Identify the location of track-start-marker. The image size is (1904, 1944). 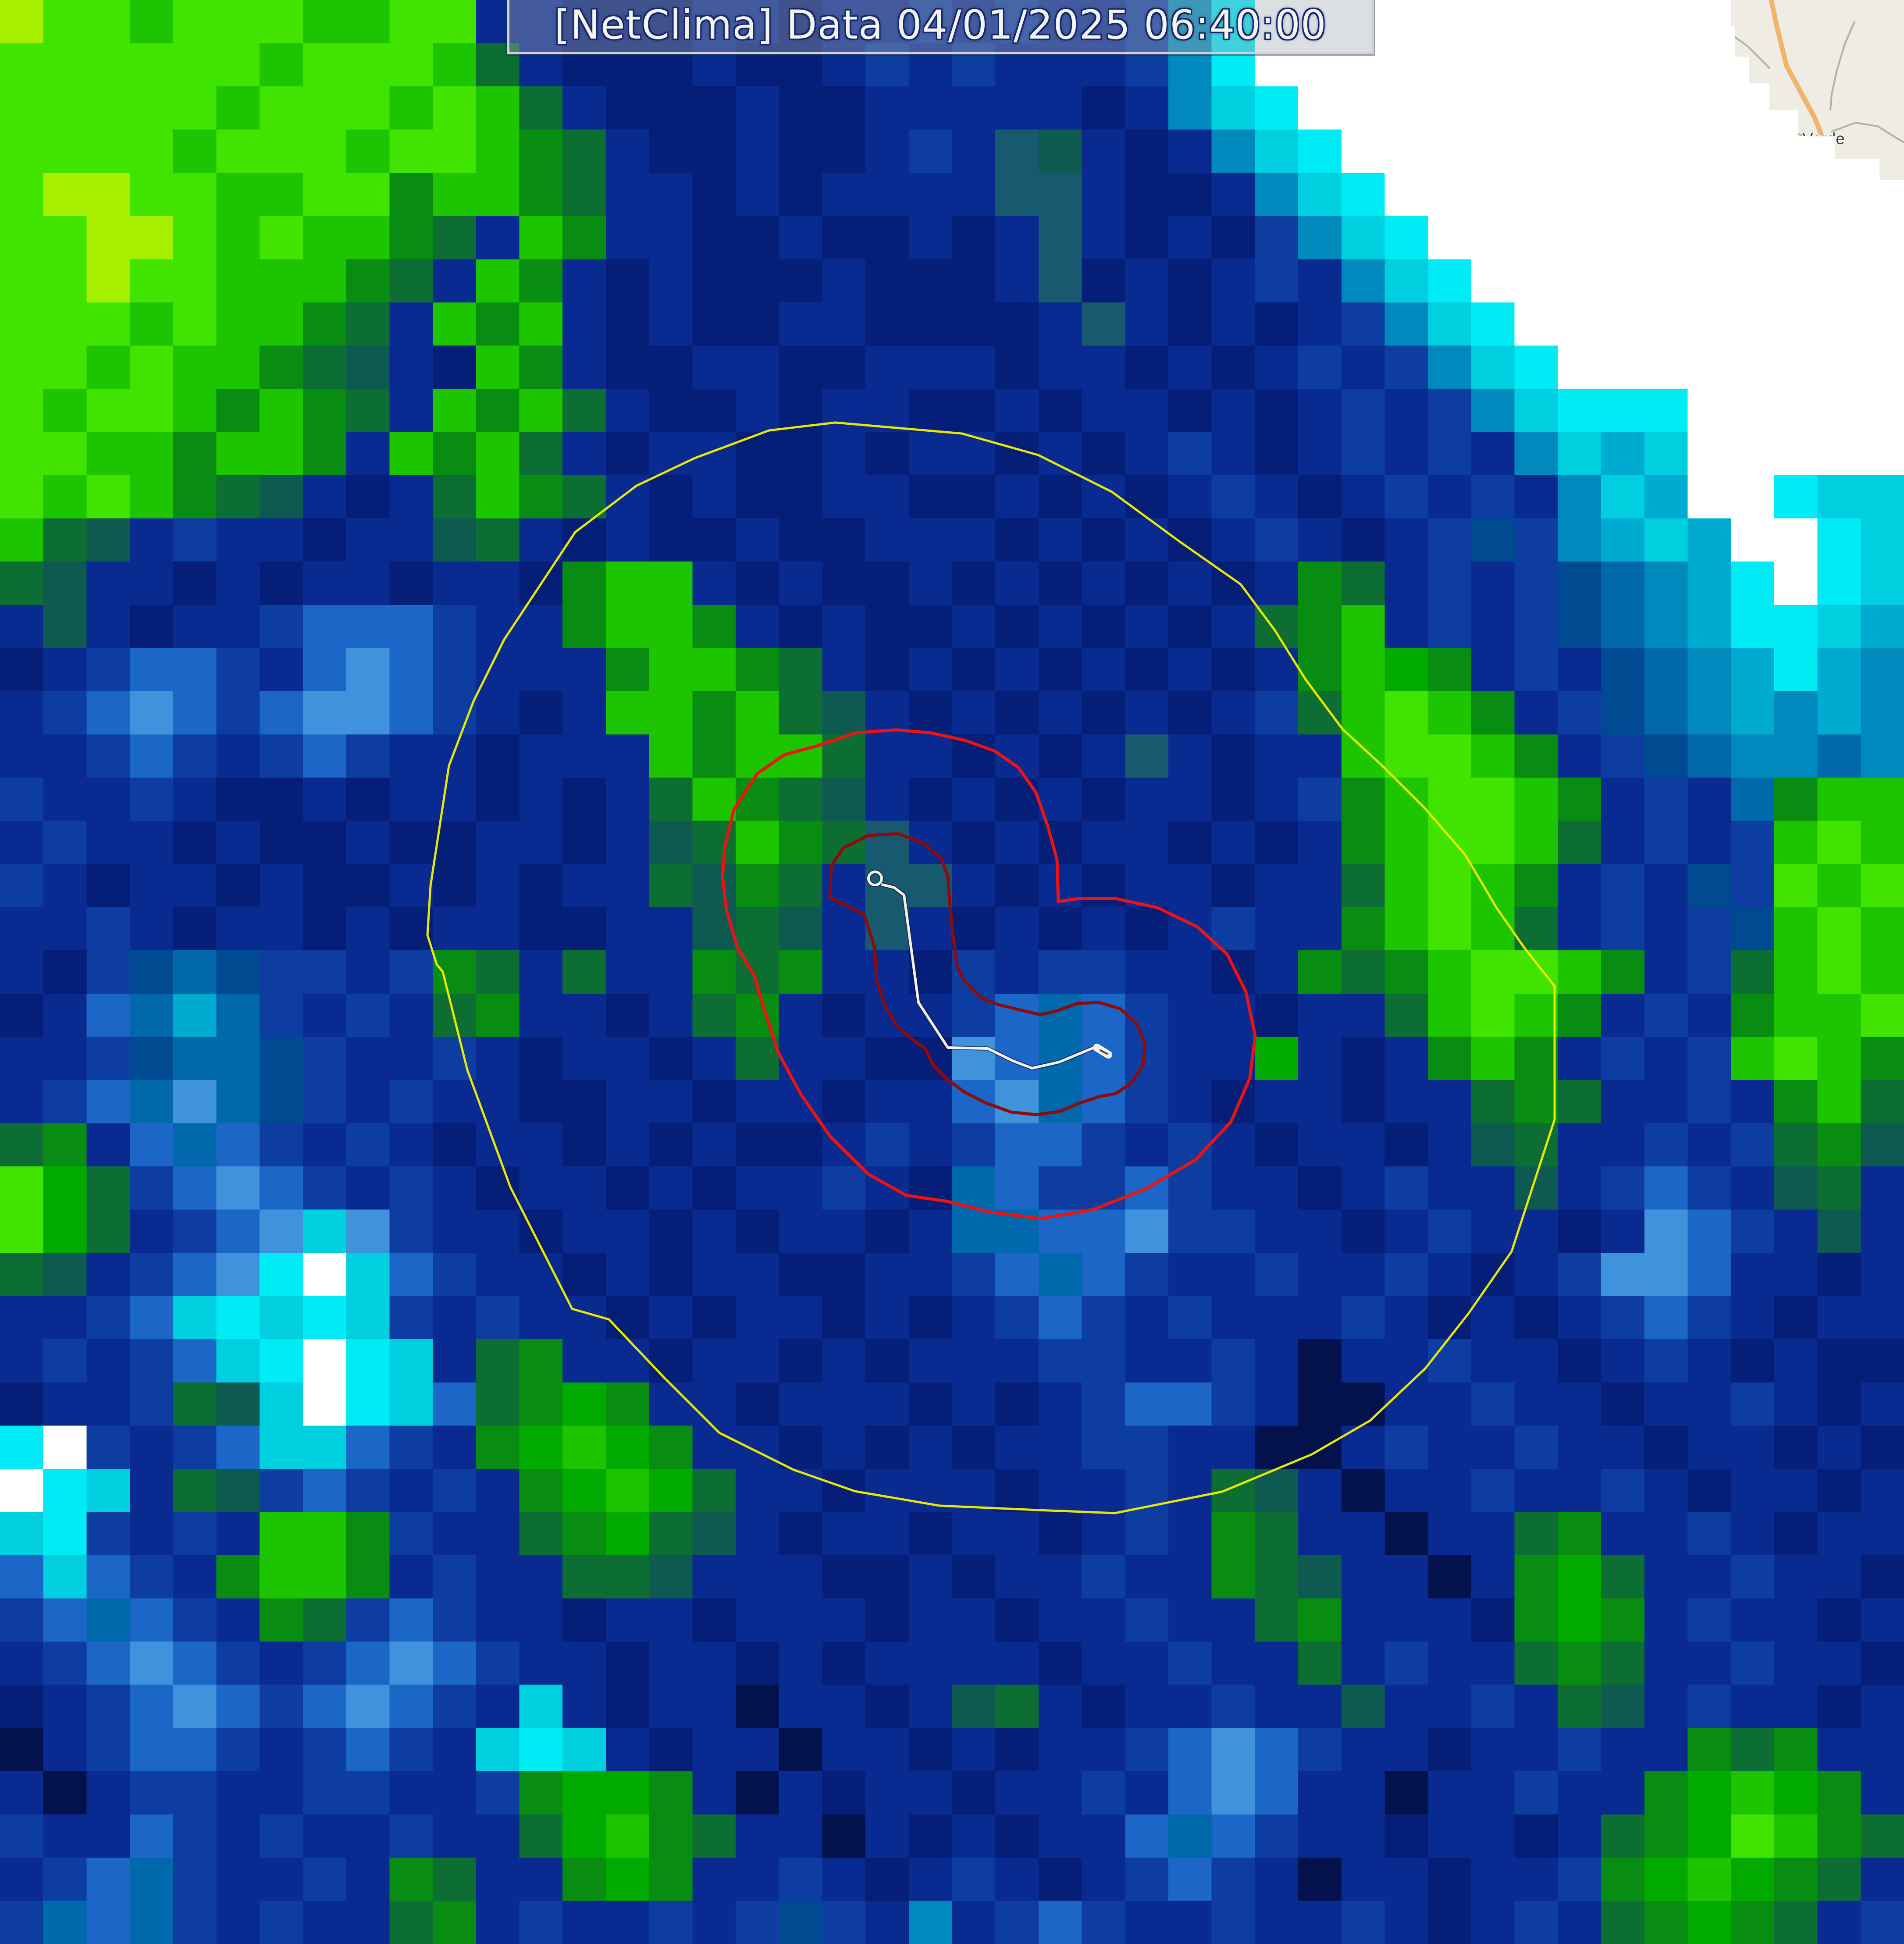
(875, 878).